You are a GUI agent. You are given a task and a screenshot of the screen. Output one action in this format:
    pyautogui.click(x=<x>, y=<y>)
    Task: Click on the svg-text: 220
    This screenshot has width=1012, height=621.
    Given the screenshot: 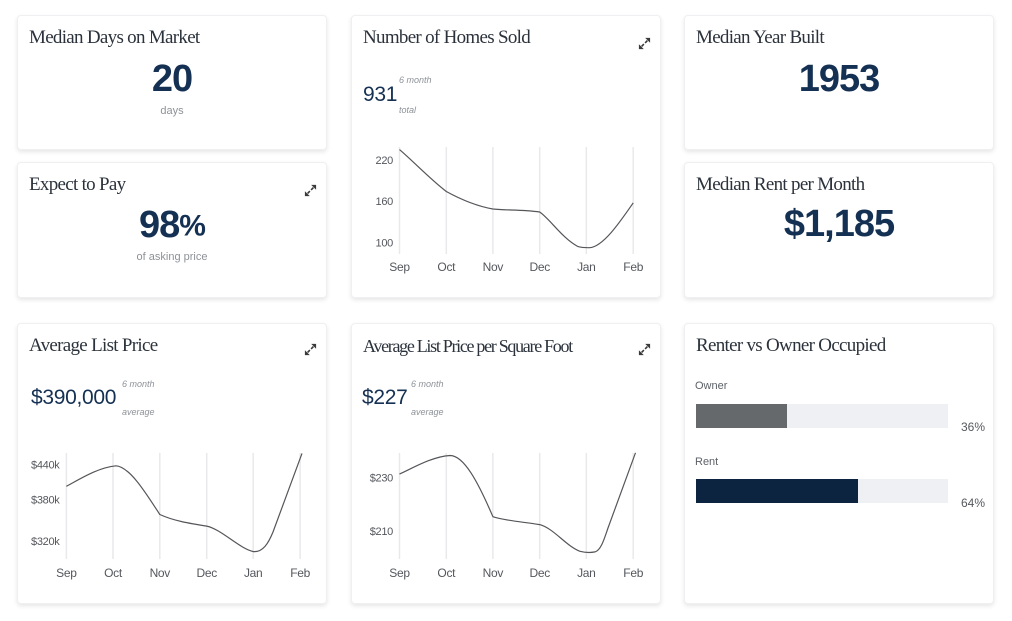 What is the action you would take?
    pyautogui.click(x=385, y=161)
    